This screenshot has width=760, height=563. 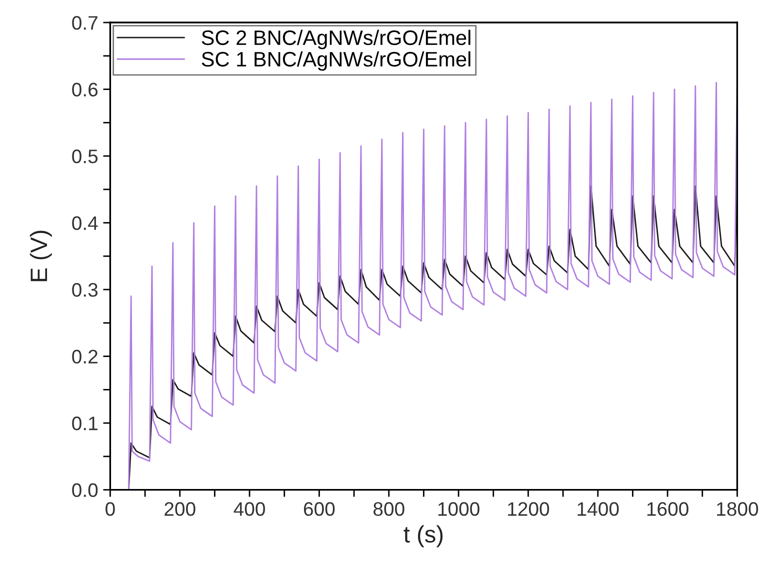 I want to click on y-tick-label: 0.5, so click(x=85, y=157).